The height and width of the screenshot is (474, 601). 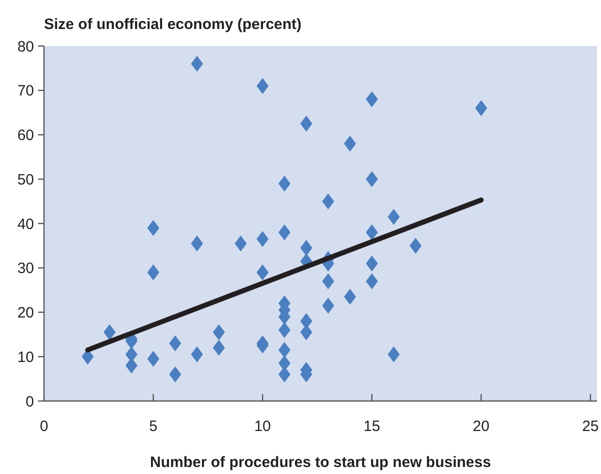 What do you see at coordinates (25, 357) in the screenshot?
I see `y-tick-label: 10` at bounding box center [25, 357].